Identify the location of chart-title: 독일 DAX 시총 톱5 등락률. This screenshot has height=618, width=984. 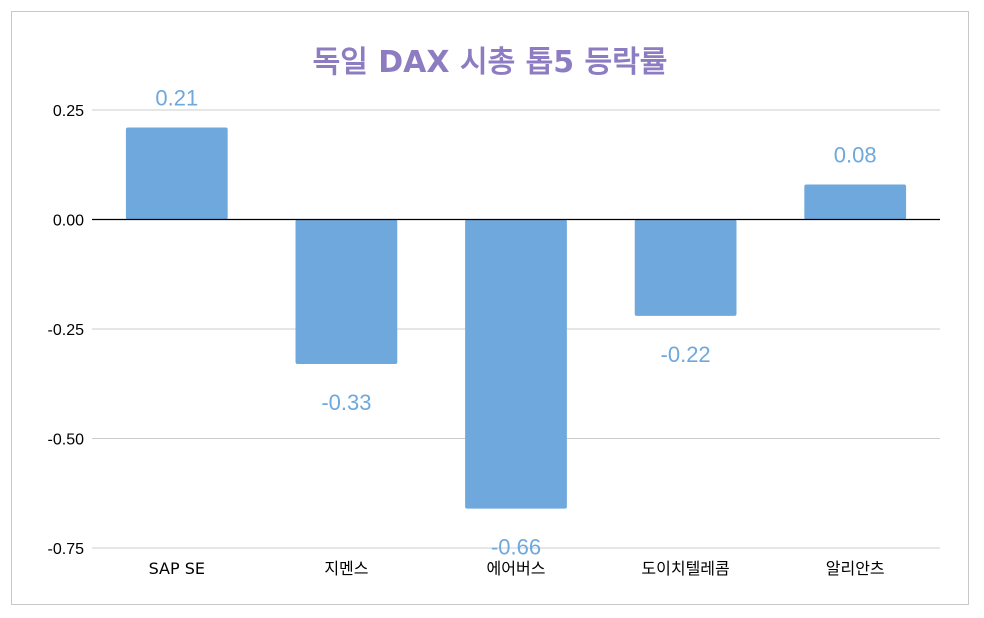
(490, 62).